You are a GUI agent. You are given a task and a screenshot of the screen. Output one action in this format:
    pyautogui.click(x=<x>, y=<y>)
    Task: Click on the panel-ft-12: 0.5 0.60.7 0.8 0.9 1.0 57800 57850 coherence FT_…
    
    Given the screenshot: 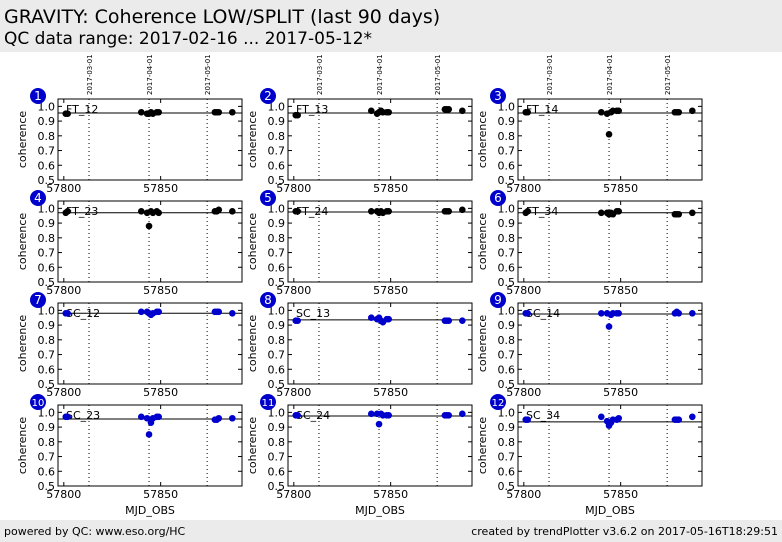 What is the action you would take?
    pyautogui.click(x=129, y=141)
    